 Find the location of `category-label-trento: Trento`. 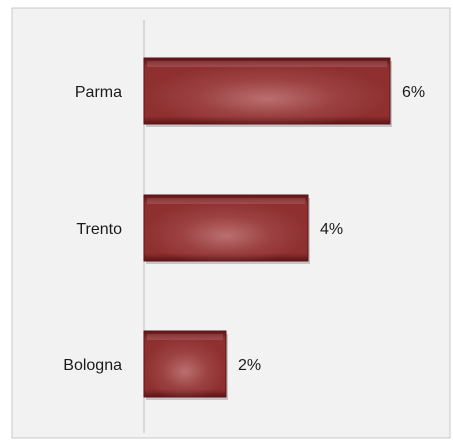

category-label-trento: Trento is located at coordinates (99, 229).